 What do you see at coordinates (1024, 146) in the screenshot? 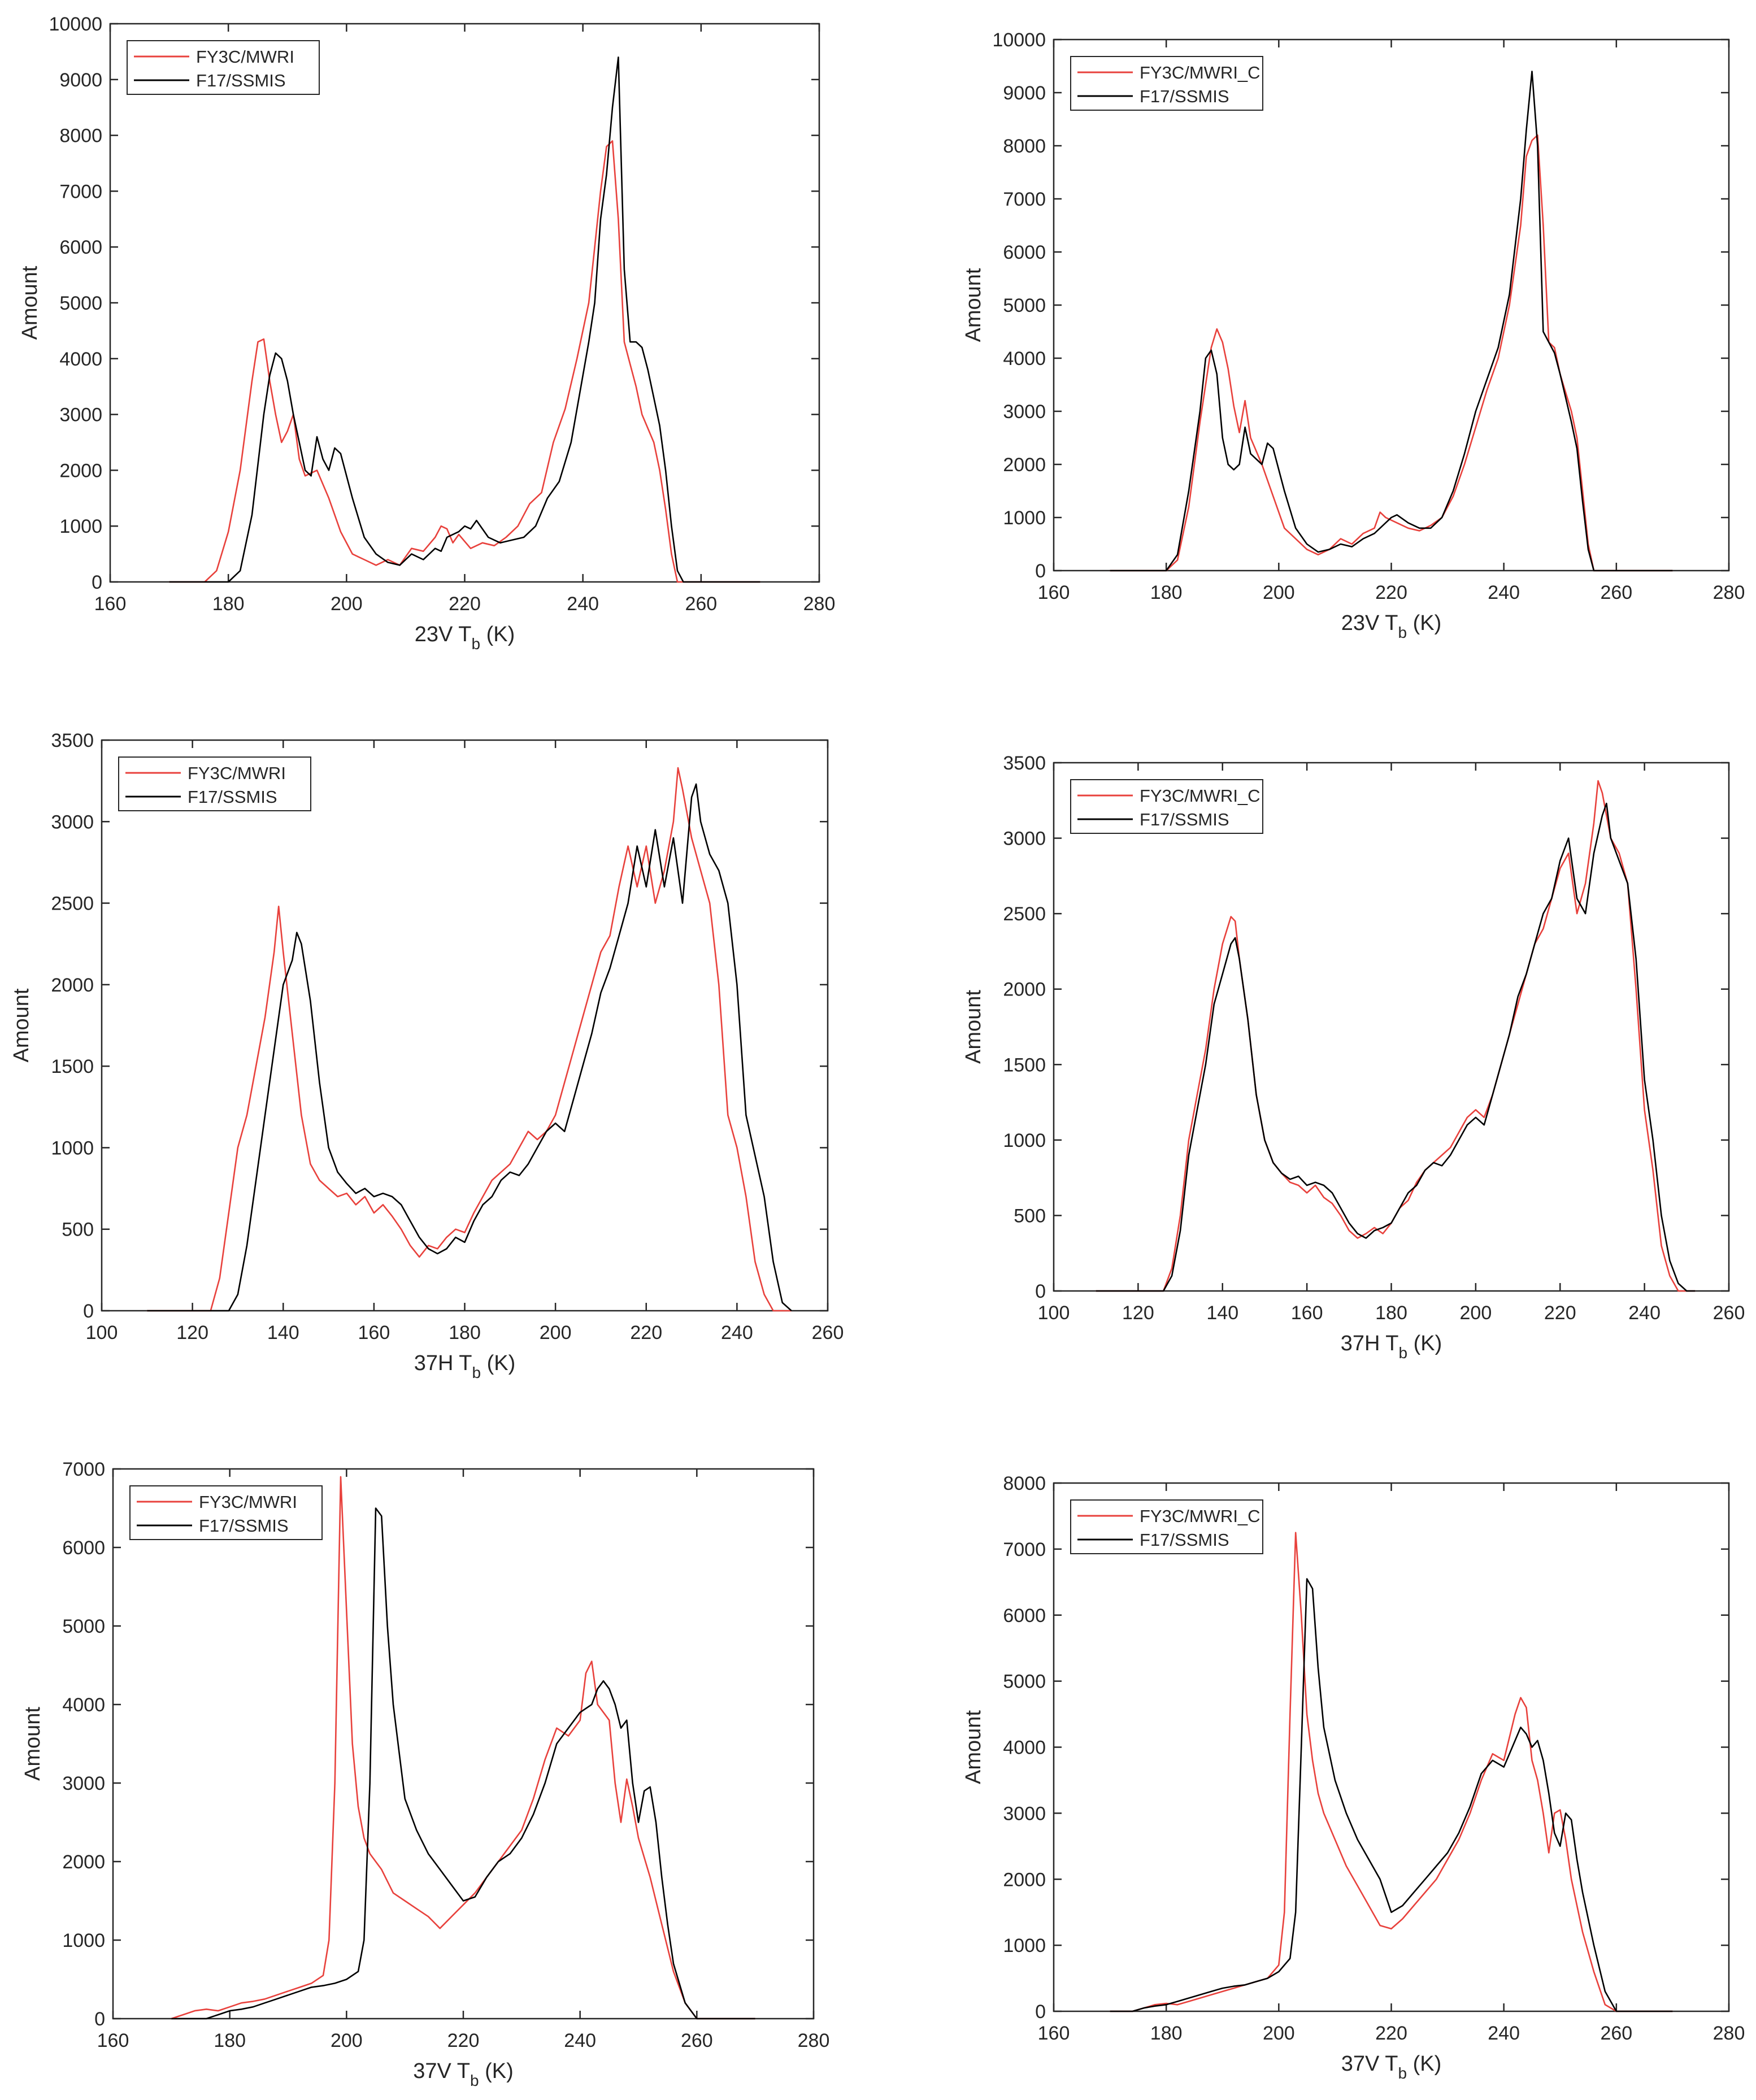
I see `y-tick-label: 8000` at bounding box center [1024, 146].